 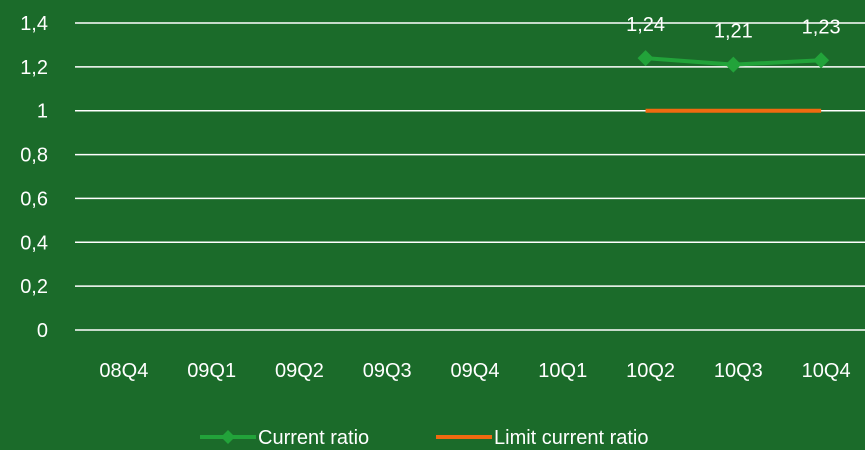 What do you see at coordinates (313, 438) in the screenshot?
I see `legend-label-current-ratio: Current ratio` at bounding box center [313, 438].